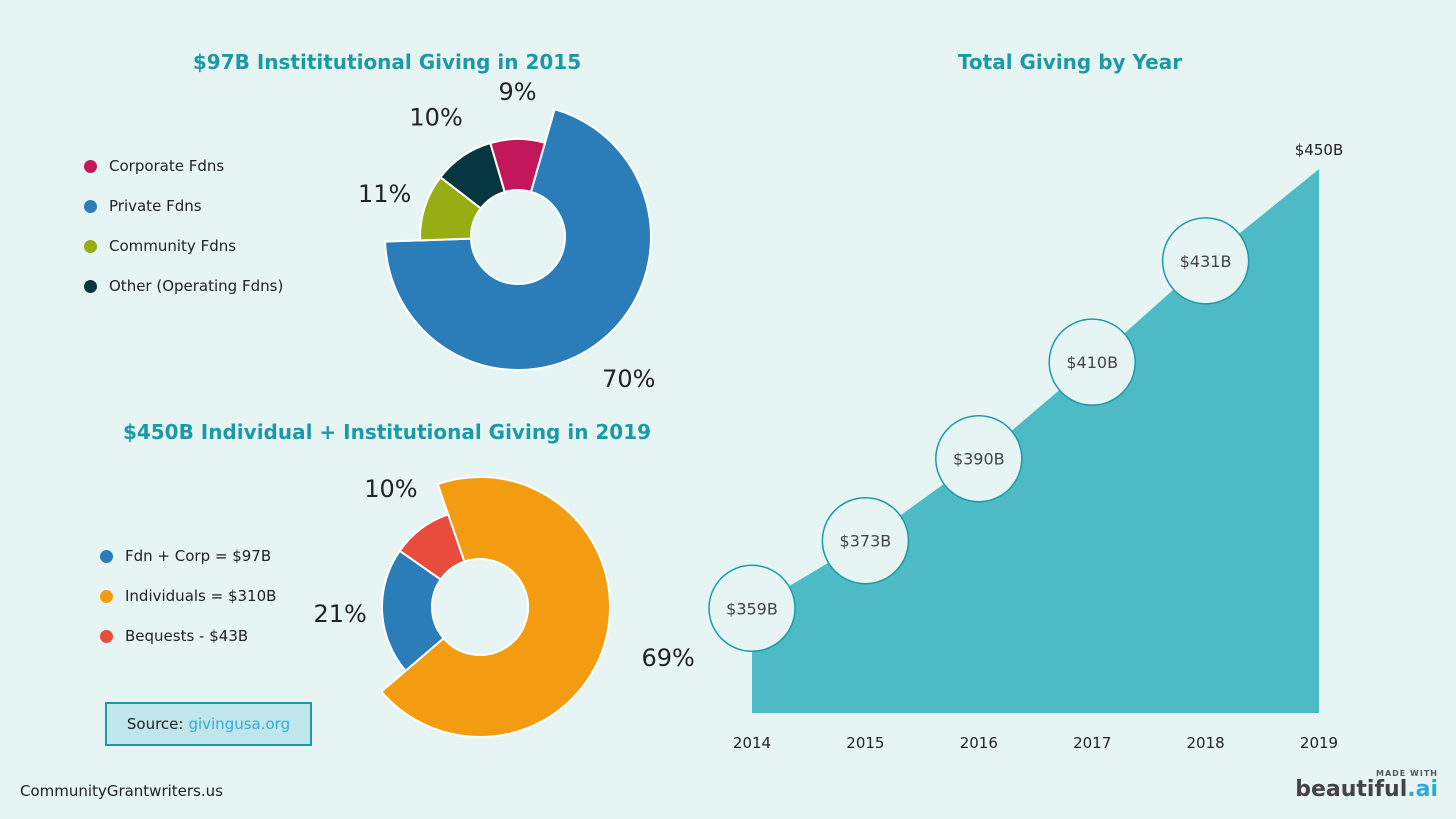 The width and height of the screenshot is (1456, 819). What do you see at coordinates (121, 791) in the screenshot?
I see `footer-site: CommunityGrantwriters.us` at bounding box center [121, 791].